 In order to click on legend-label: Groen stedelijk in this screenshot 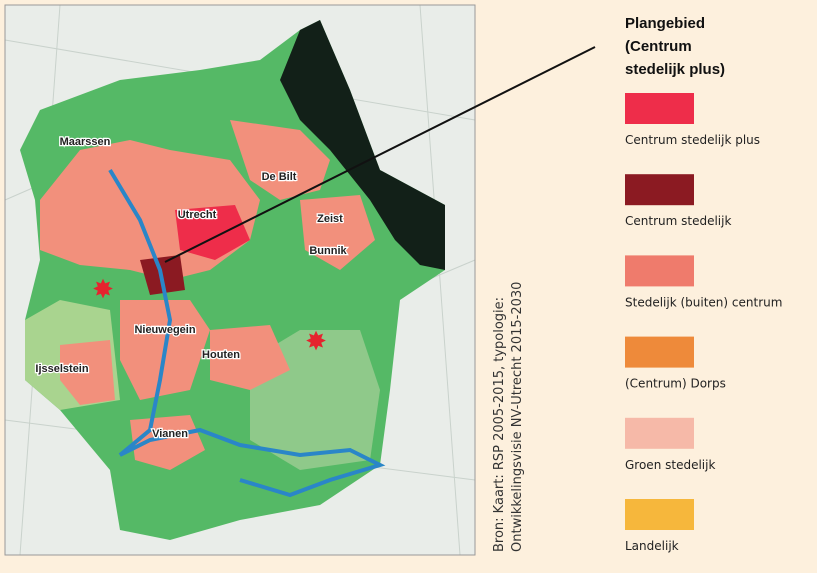, I will do `click(670, 465)`.